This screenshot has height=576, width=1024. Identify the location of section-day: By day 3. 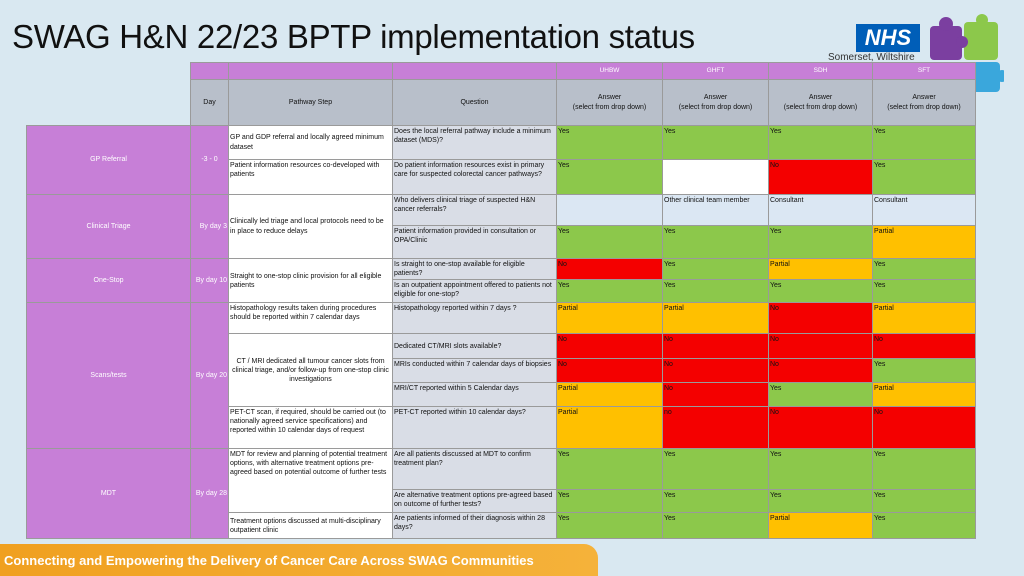
(209, 226).